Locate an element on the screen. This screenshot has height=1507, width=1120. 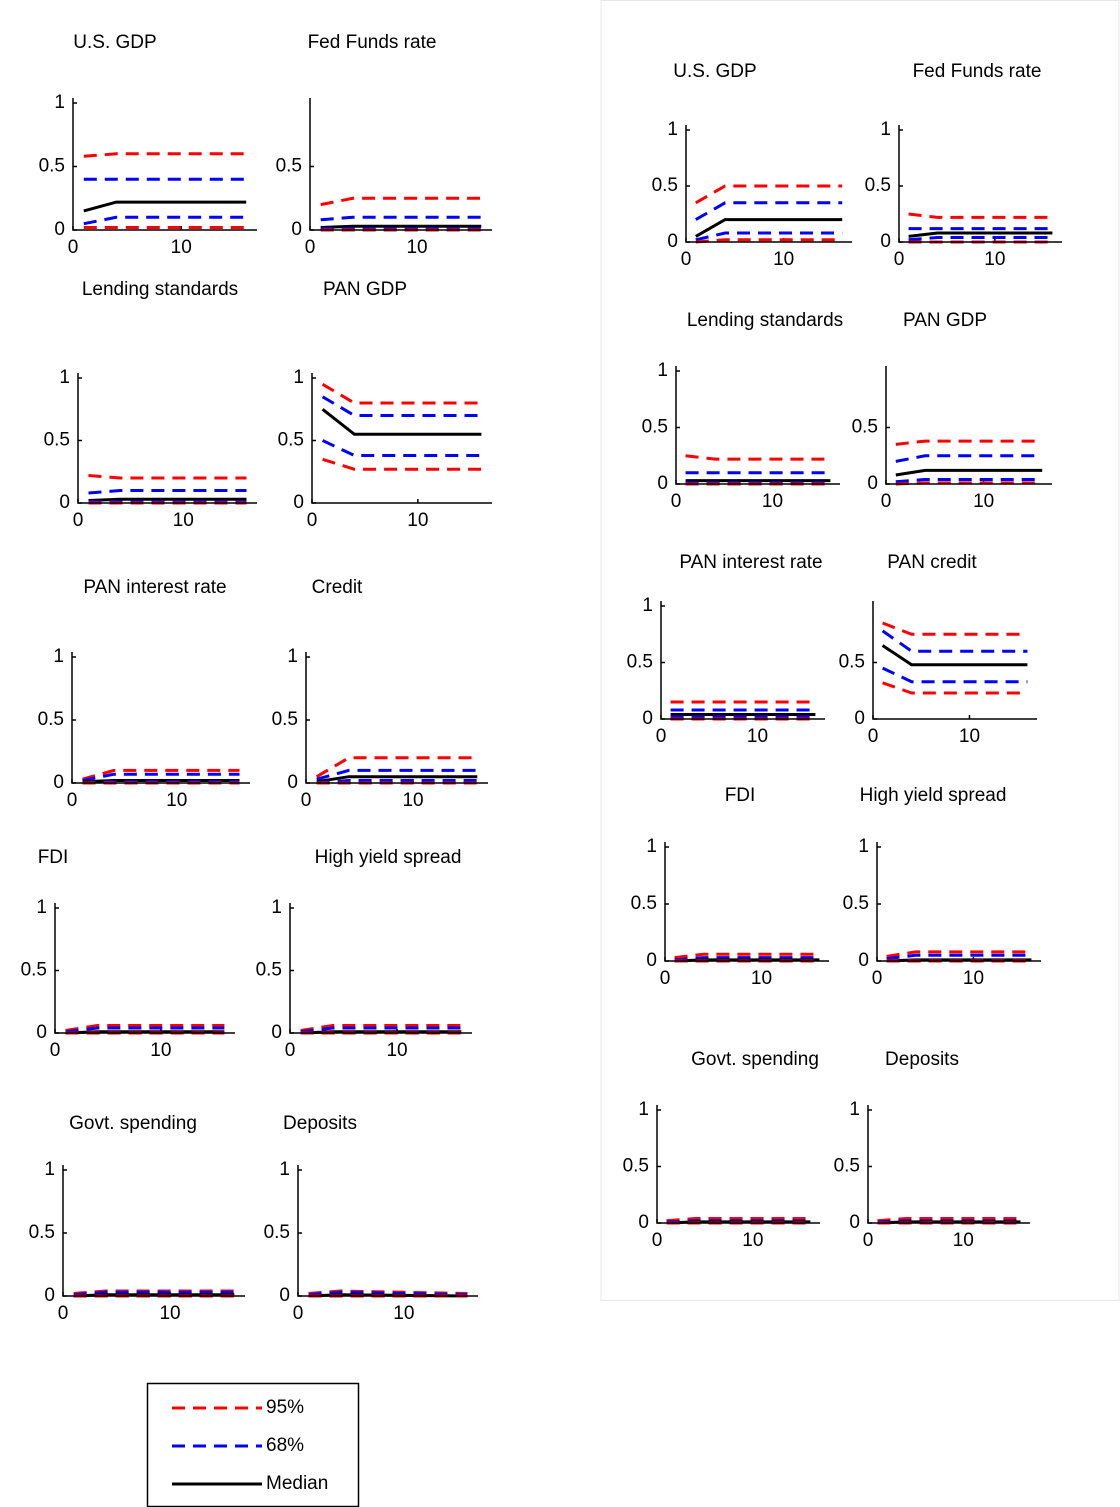
subplot: PAN GDP 0 0.5 0 10 is located at coordinates (952, 411).